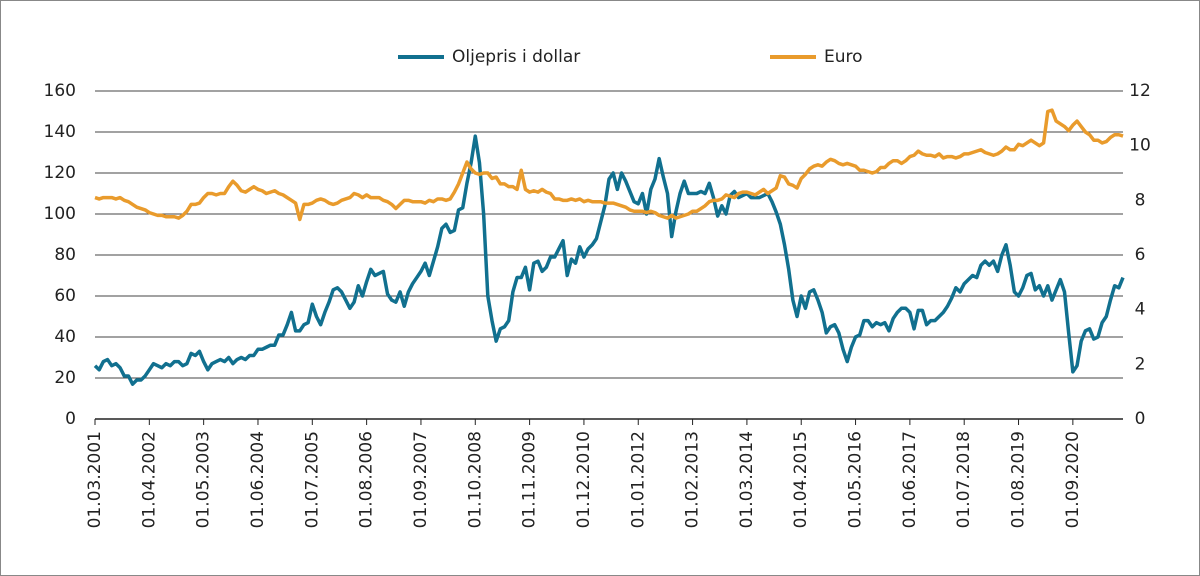  I want to click on x-tick-label: 01.11.2009, so click(530, 479).